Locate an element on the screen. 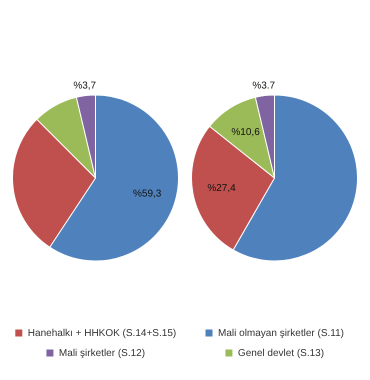 The width and height of the screenshot is (370, 380). data-label: %3.7 is located at coordinates (264, 86).